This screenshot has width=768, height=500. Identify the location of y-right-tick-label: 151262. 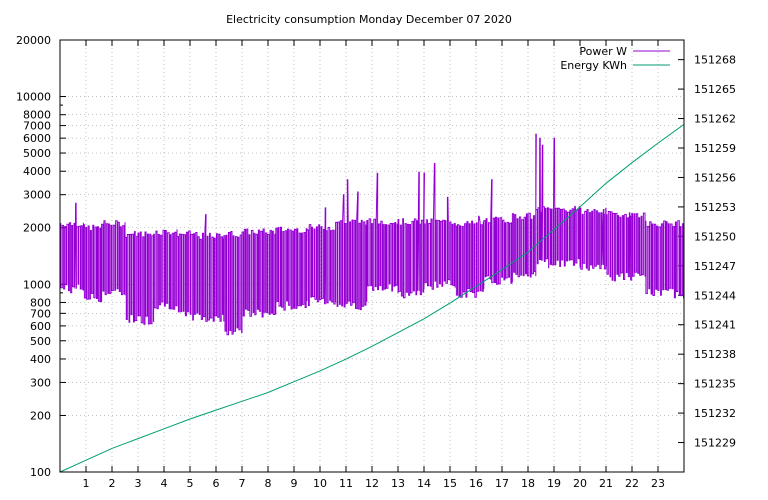
(715, 119).